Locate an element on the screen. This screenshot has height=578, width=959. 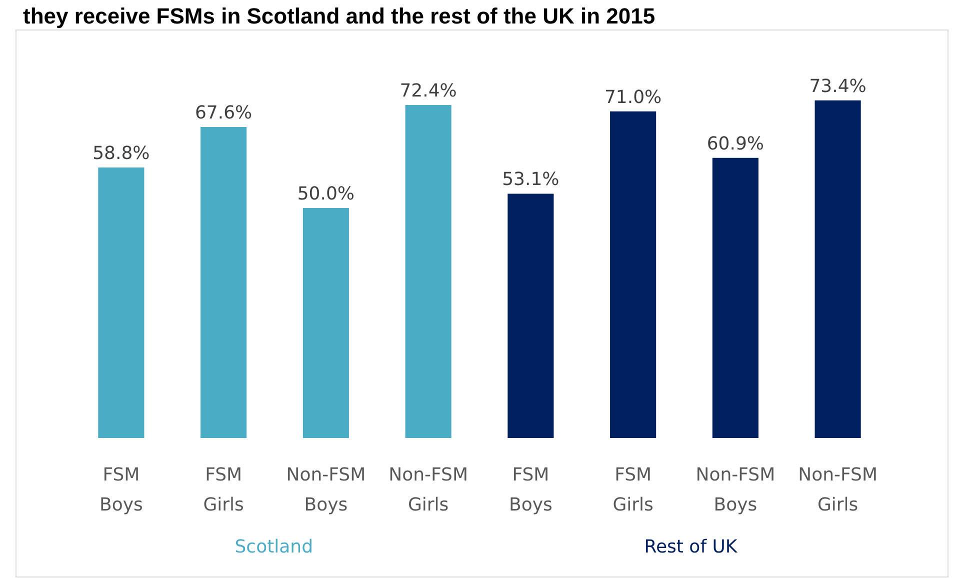
data-label: 72.4% is located at coordinates (428, 91).